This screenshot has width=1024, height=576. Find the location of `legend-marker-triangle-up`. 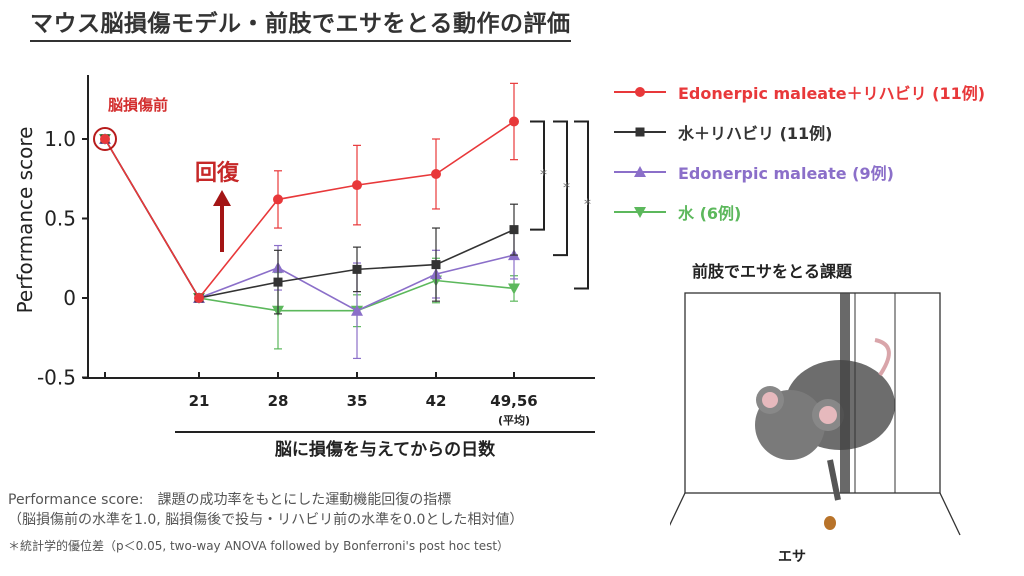

legend-marker-triangle-up is located at coordinates (640, 171).